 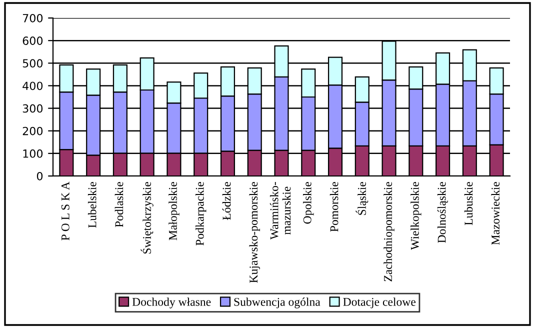 What do you see at coordinates (379, 303) in the screenshot?
I see `legend-label: Dotacje celowe` at bounding box center [379, 303].